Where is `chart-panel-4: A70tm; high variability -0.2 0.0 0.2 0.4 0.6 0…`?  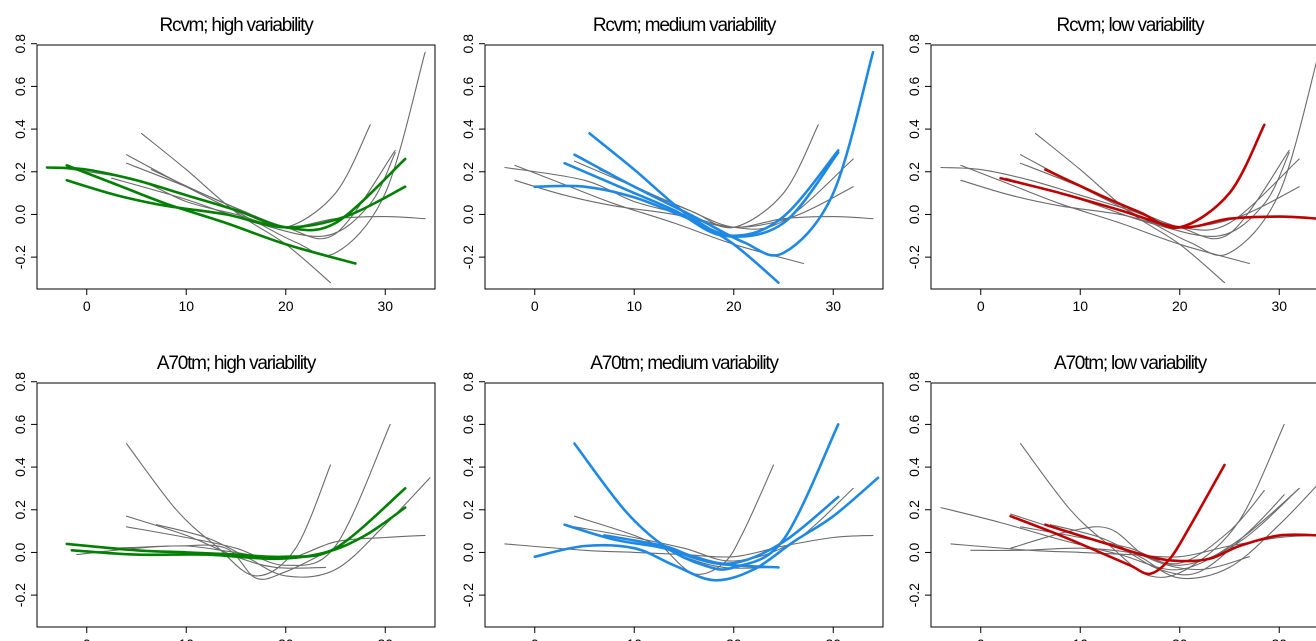 chart-panel-4: A70tm; high variability -0.2 0.0 0.2 0.4 0.6 0… is located at coordinates (224, 497).